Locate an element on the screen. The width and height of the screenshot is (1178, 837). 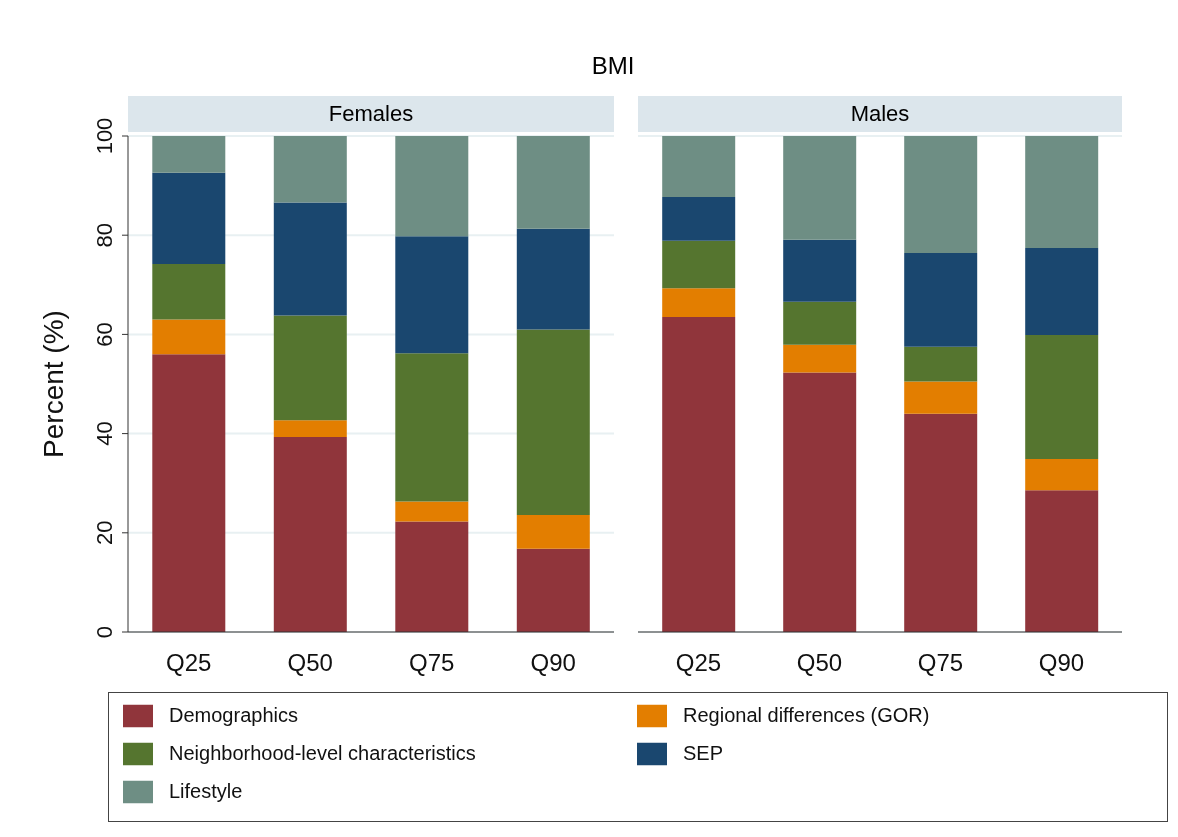
y-tick-label: 60 is located at coordinates (104, 334).